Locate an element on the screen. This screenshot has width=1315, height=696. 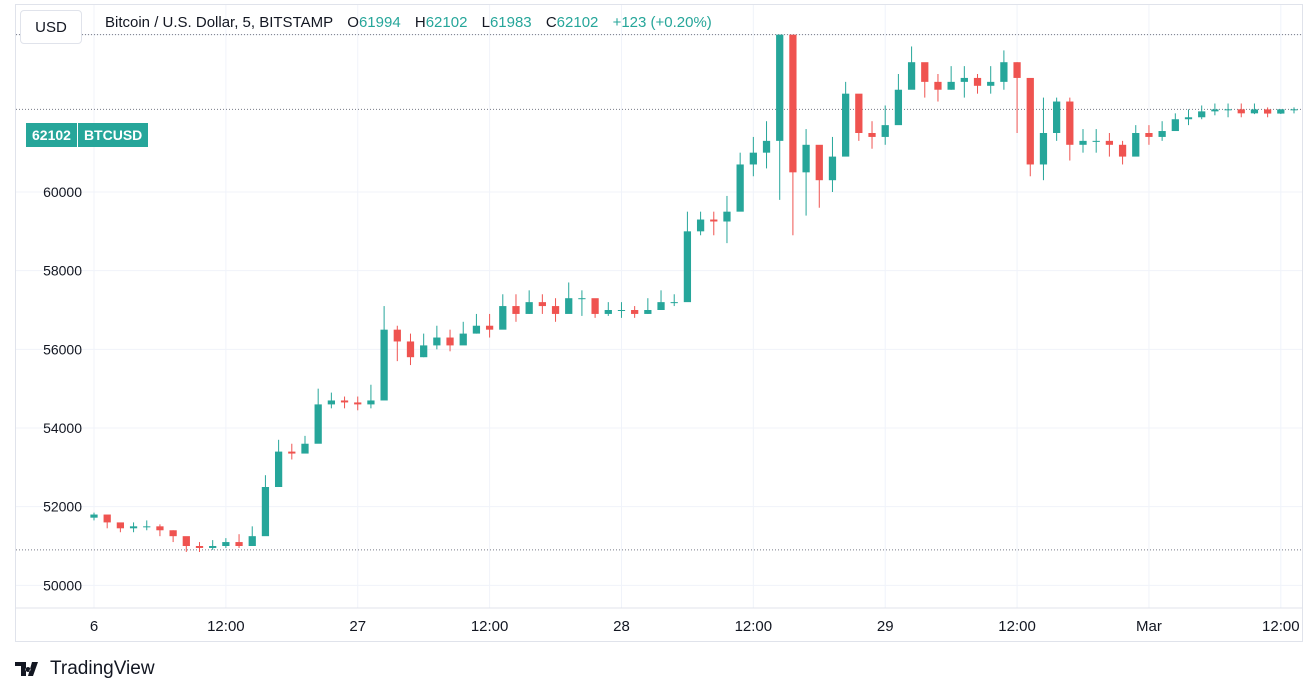
symbol-title: Bitcoin / U.S. Dollar, 5, BITSTAMP is located at coordinates (219, 22).